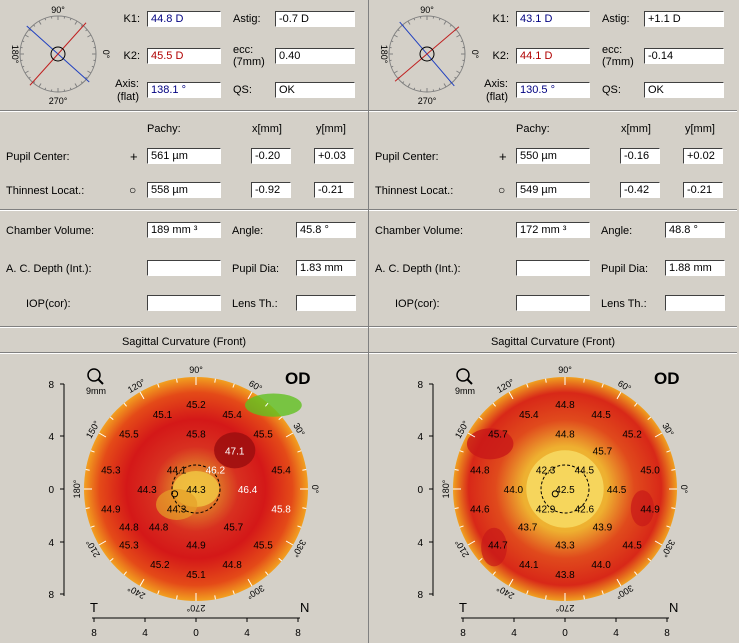  I want to click on compass-label-left: 180°, so click(384, 54).